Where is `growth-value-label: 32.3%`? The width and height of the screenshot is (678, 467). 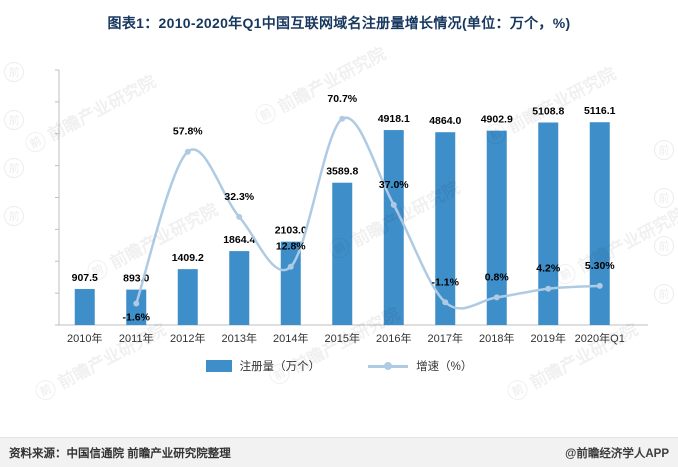
growth-value-label: 32.3% is located at coordinates (239, 197).